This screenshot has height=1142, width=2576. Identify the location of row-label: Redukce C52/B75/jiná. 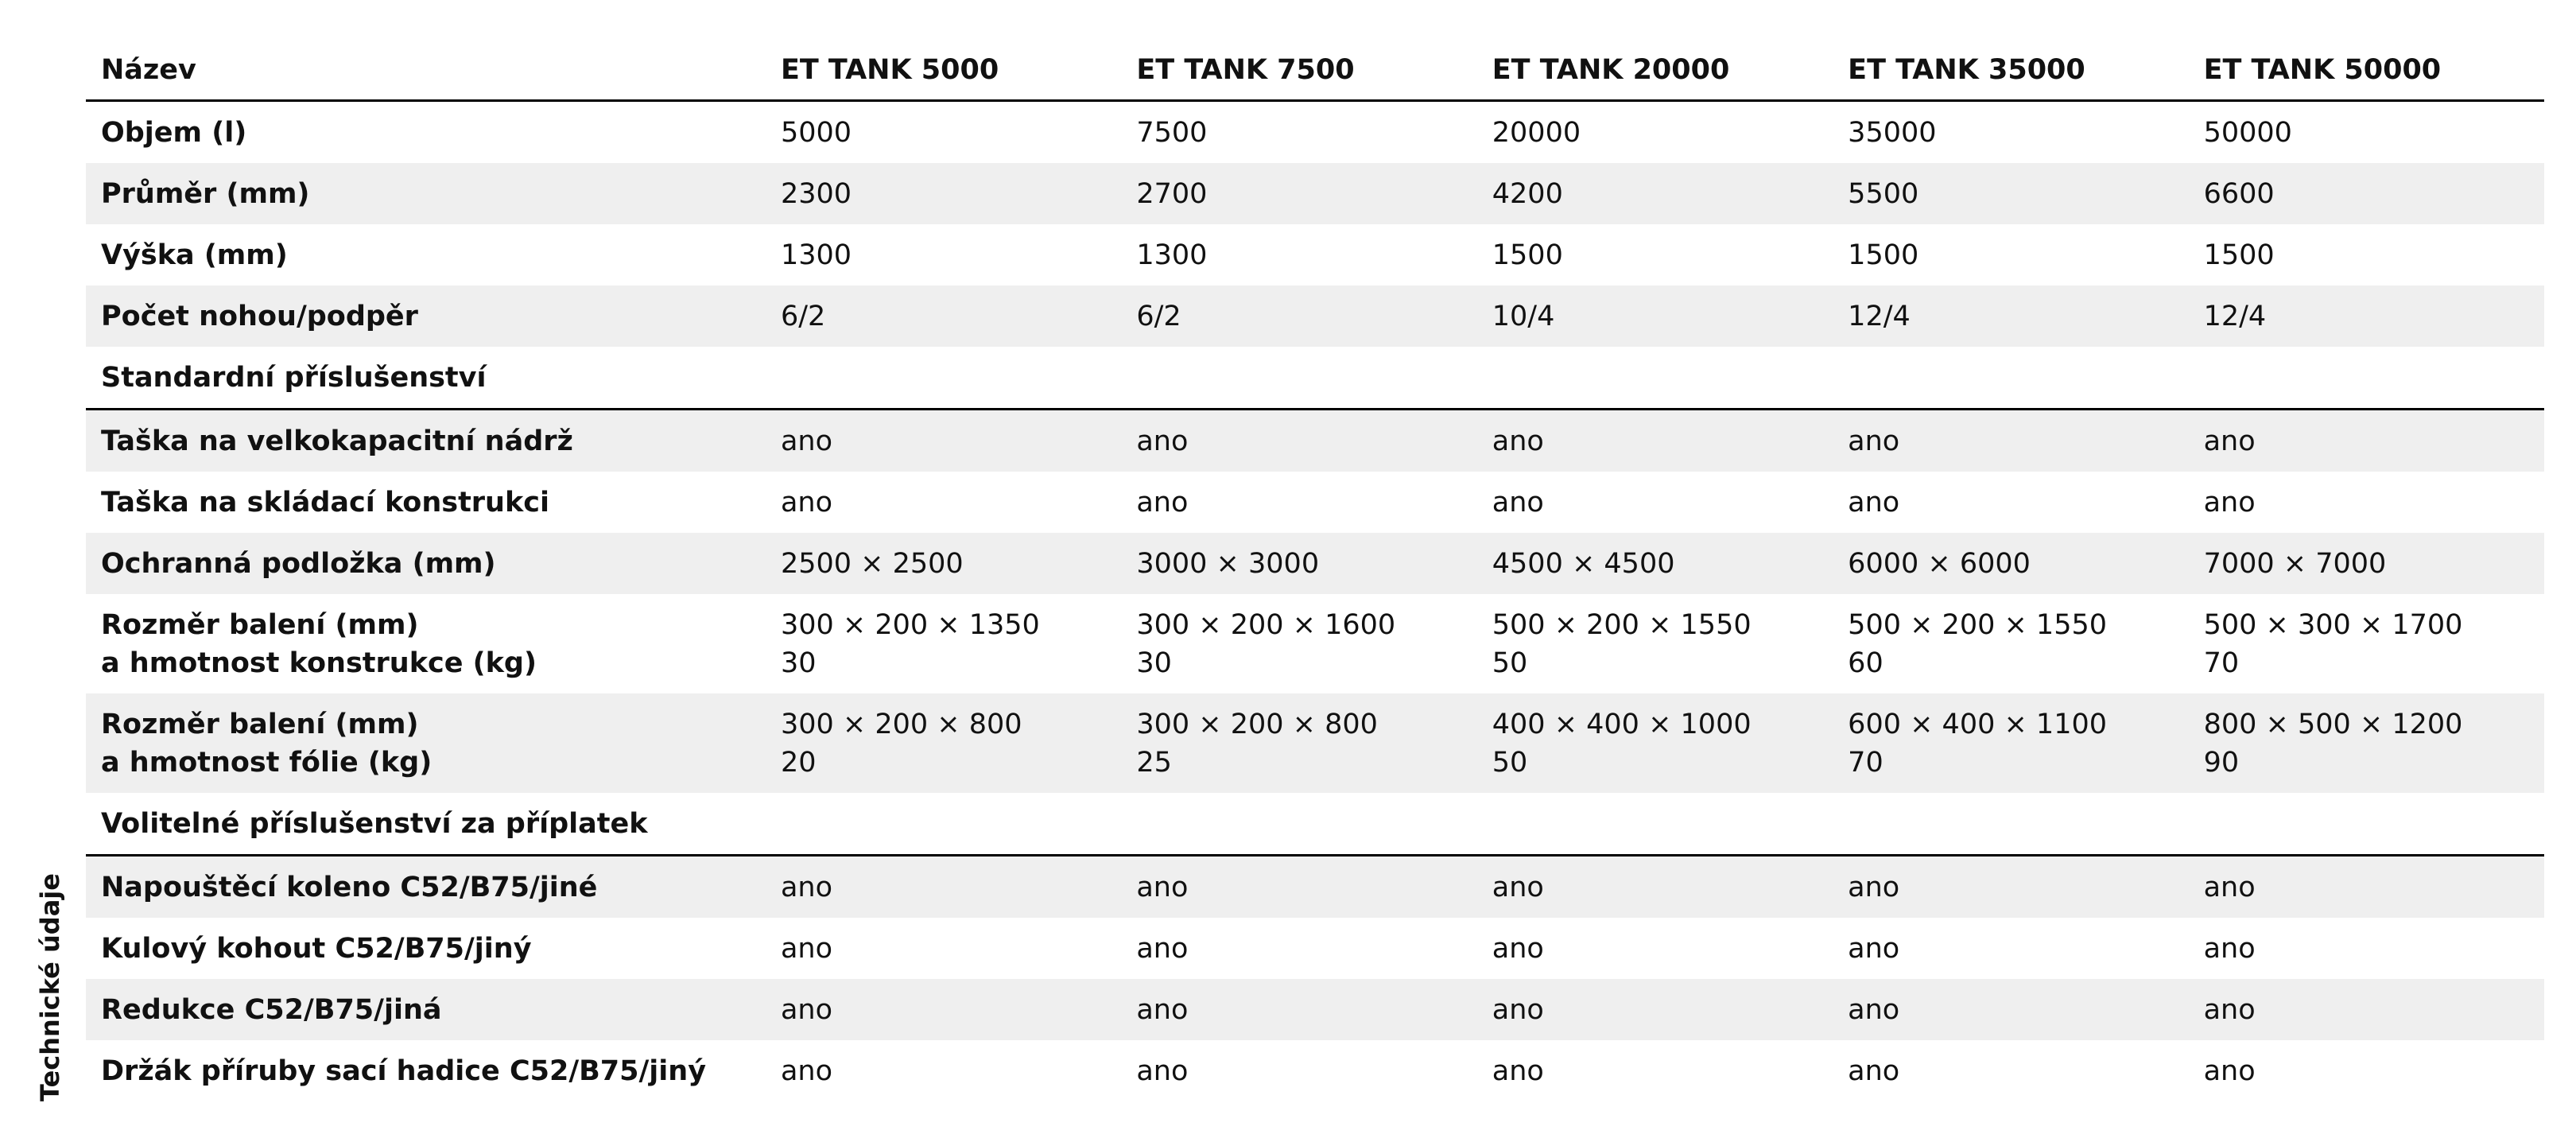
(271, 1009).